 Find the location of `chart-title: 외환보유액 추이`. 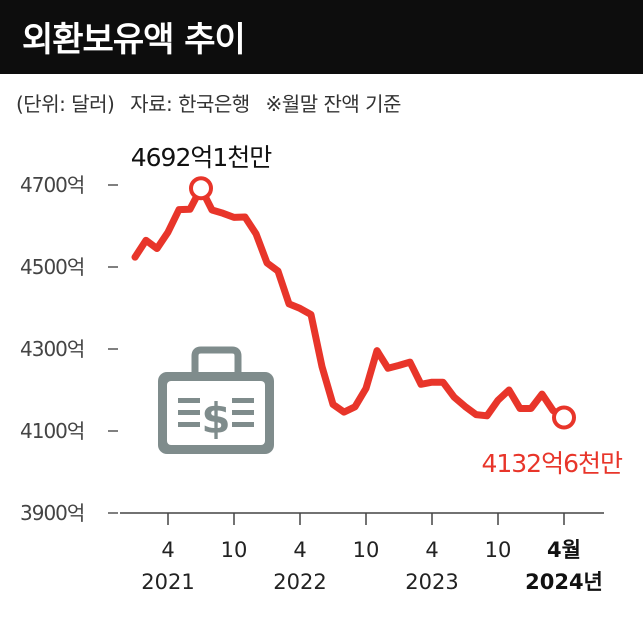

chart-title: 외환보유액 추이 is located at coordinates (134, 40).